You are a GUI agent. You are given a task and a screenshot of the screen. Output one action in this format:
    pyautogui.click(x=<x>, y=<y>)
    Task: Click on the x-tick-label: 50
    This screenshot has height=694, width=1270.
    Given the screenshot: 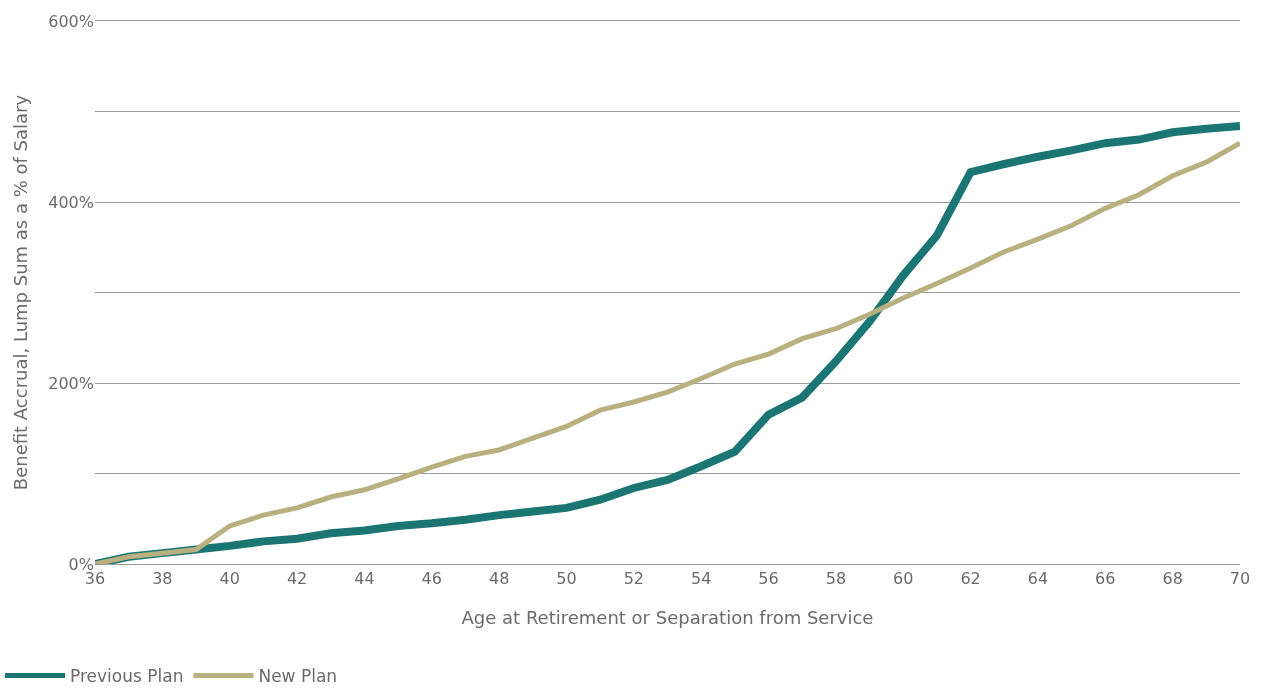 What is the action you would take?
    pyautogui.click(x=566, y=579)
    